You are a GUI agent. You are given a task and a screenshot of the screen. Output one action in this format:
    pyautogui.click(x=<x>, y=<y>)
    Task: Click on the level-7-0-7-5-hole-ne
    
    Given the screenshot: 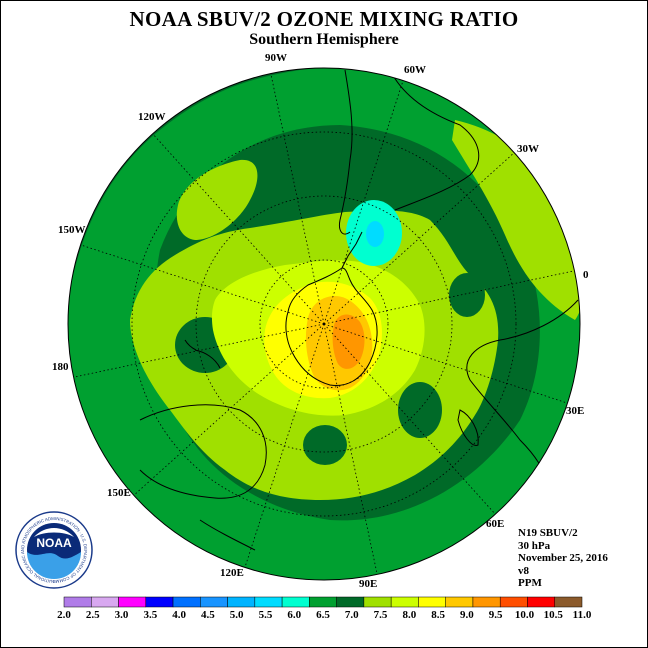 What is the action you would take?
    pyautogui.click(x=467, y=295)
    